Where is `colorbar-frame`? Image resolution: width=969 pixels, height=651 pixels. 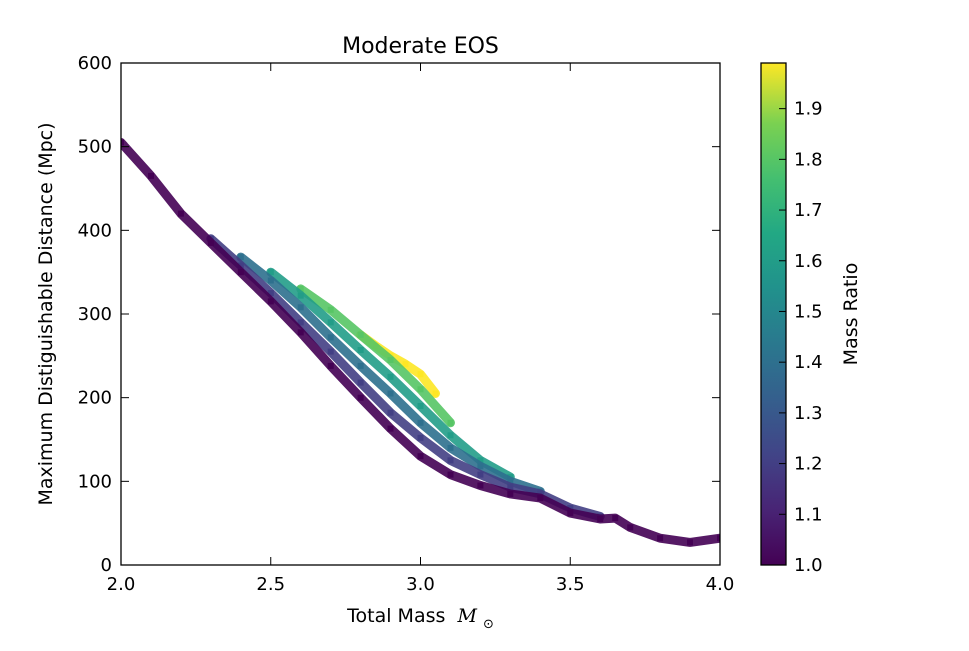 colorbar-frame is located at coordinates (773, 314).